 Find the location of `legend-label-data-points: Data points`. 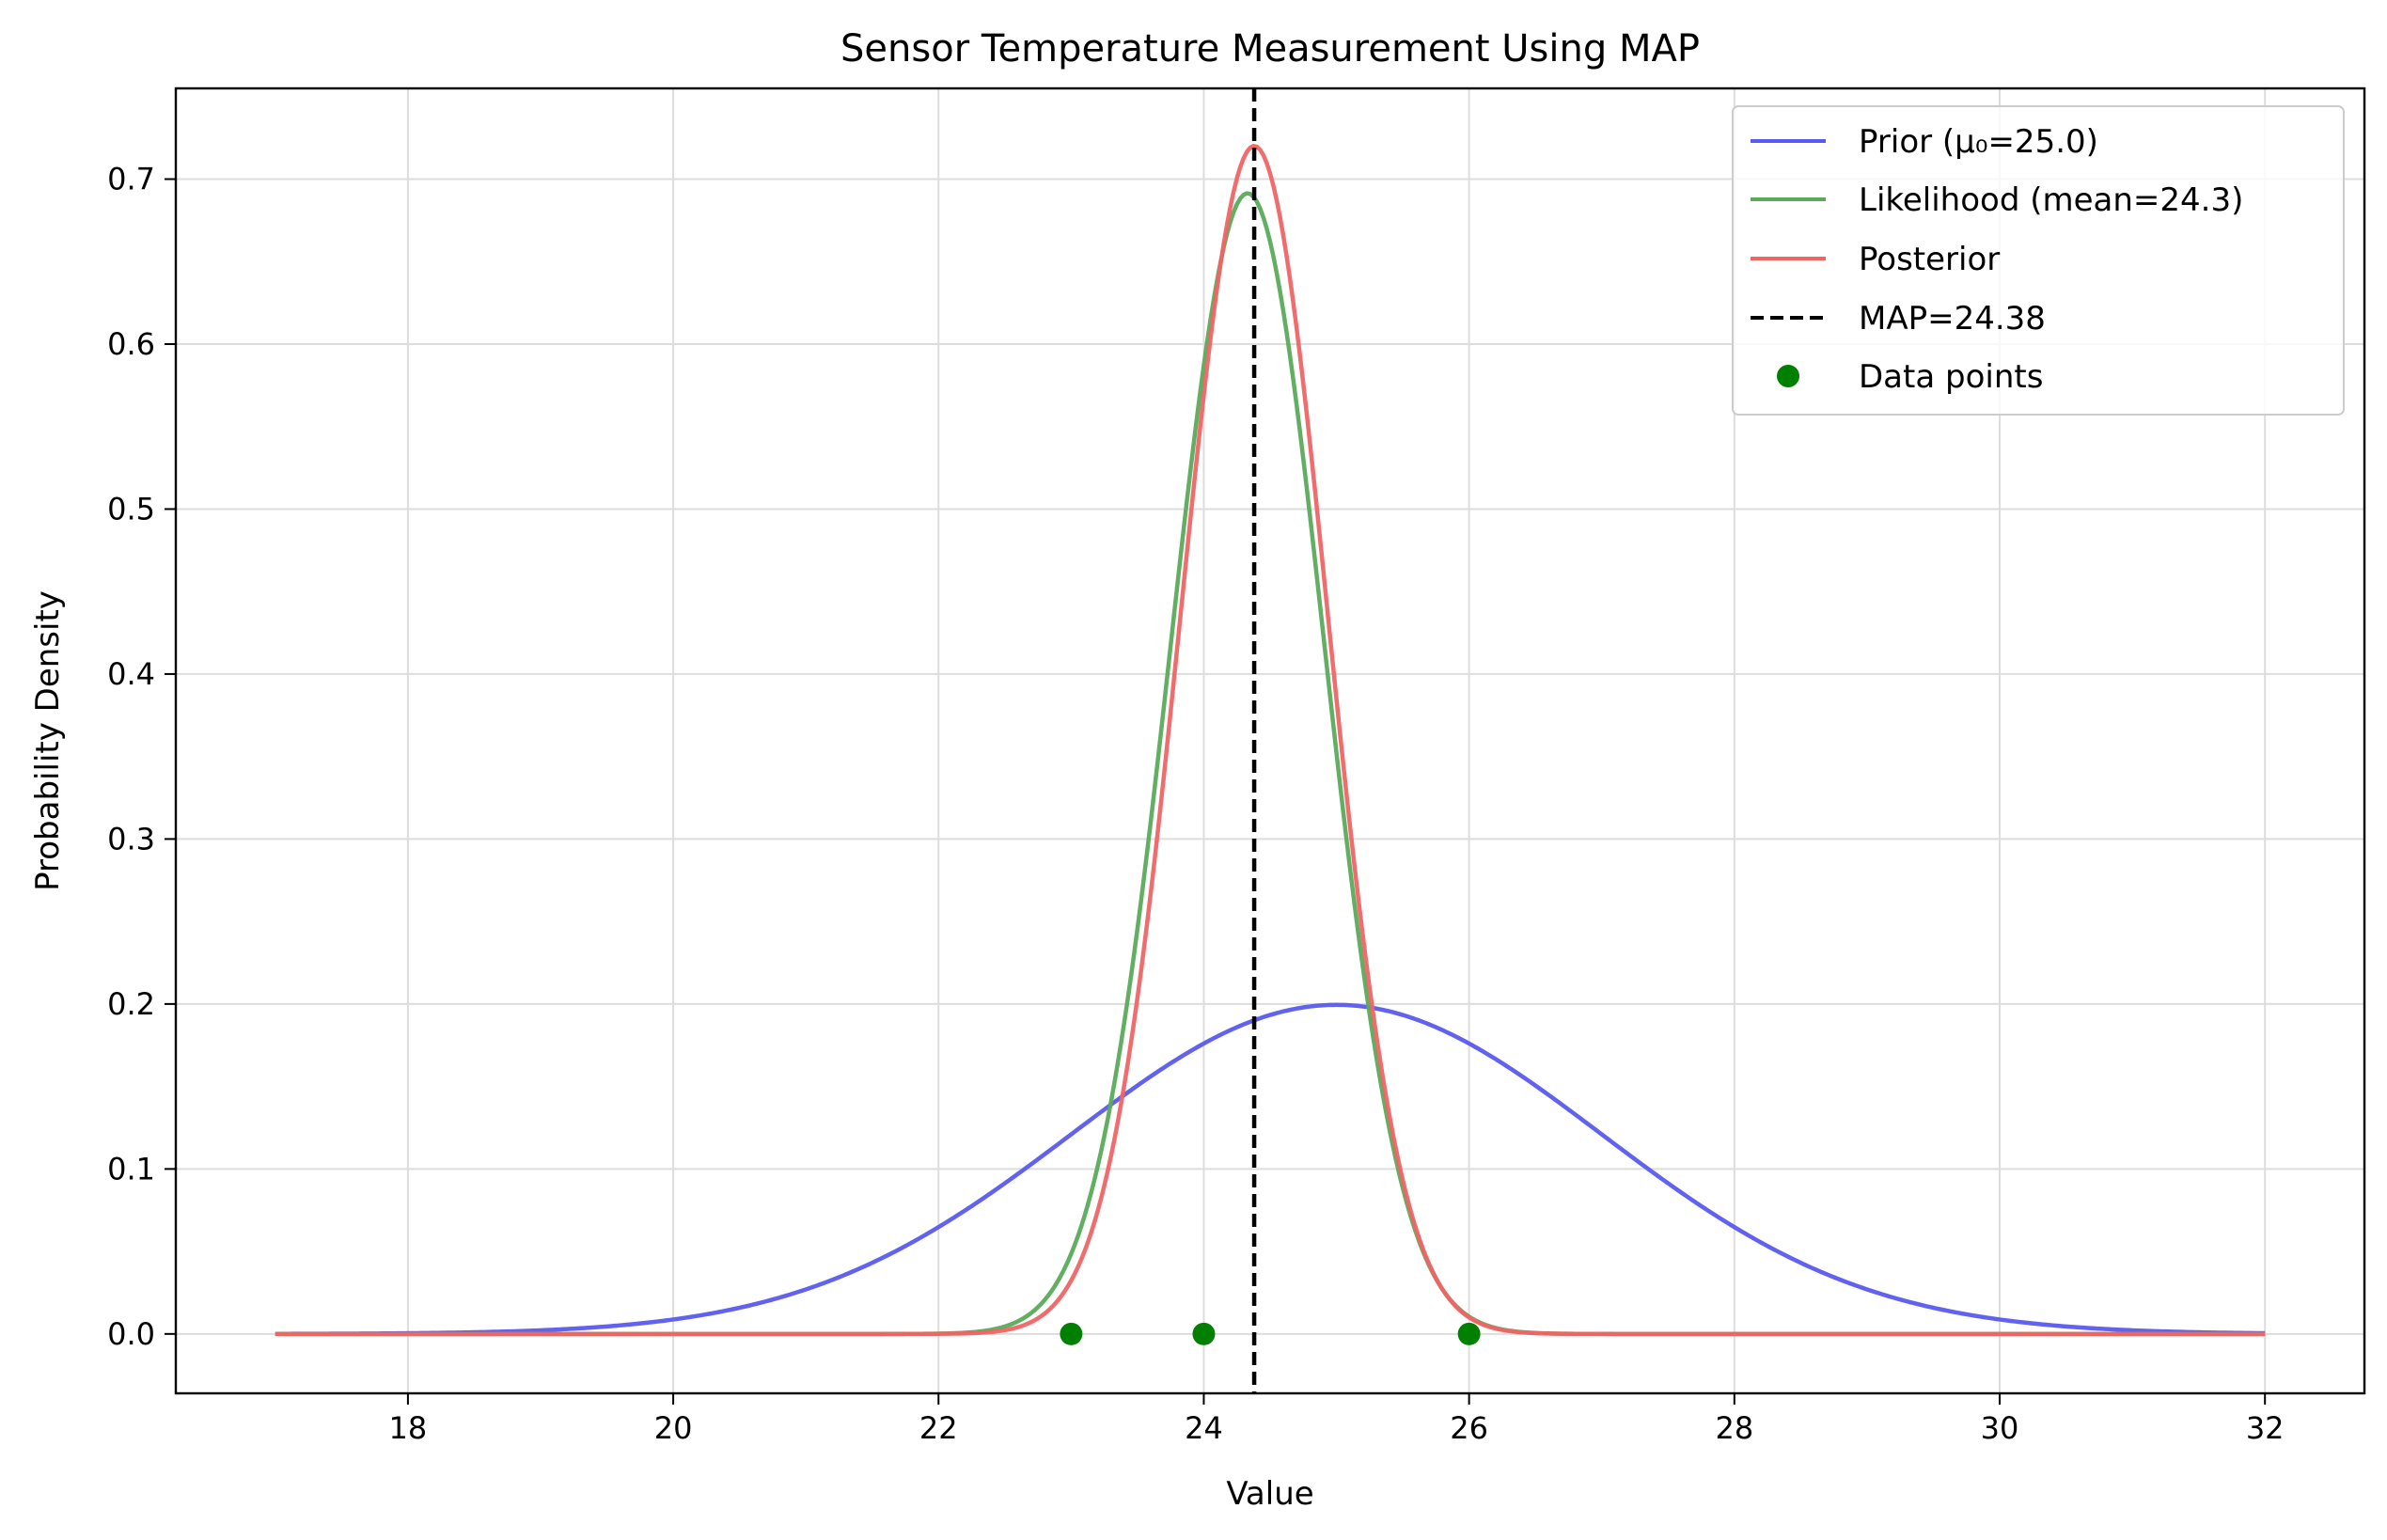

legend-label-data-points: Data points is located at coordinates (1951, 377).